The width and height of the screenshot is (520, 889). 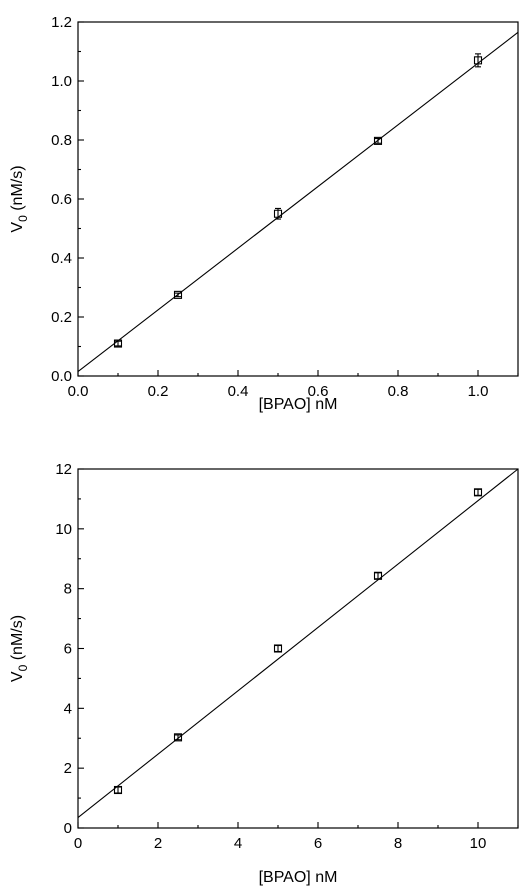 I want to click on y-tick-label: 0.6, so click(x=61, y=199).